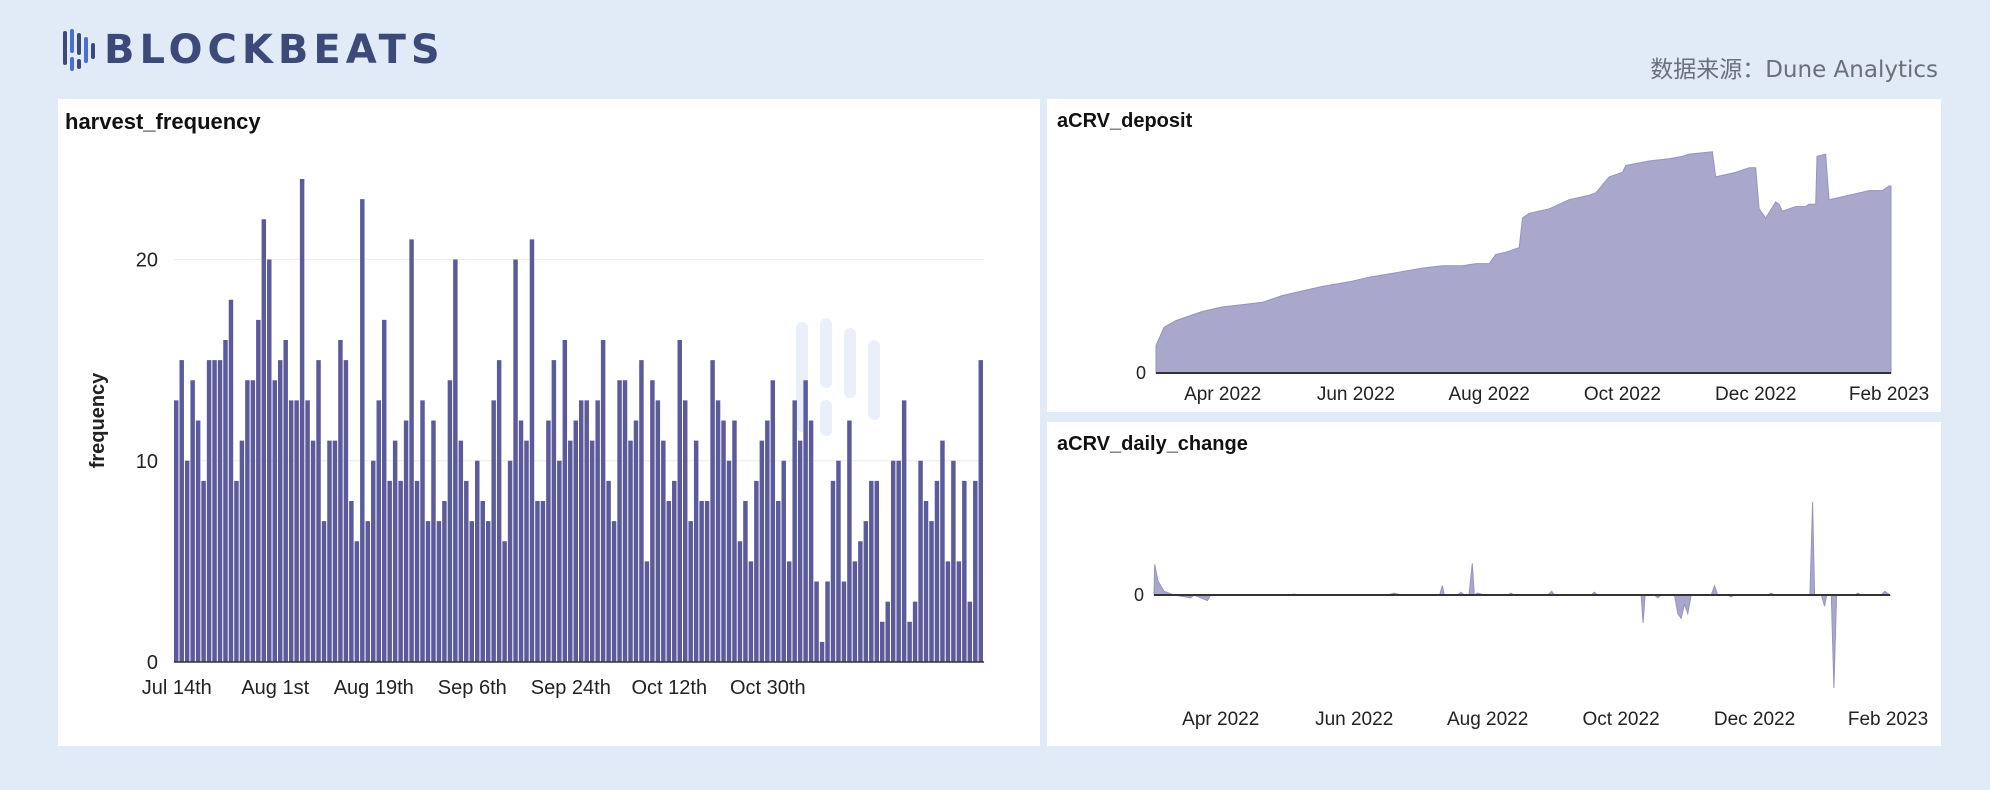 The width and height of the screenshot is (1990, 790). Describe the element at coordinates (1621, 719) in the screenshot. I see `x-tick-label: Oct 2022` at that location.